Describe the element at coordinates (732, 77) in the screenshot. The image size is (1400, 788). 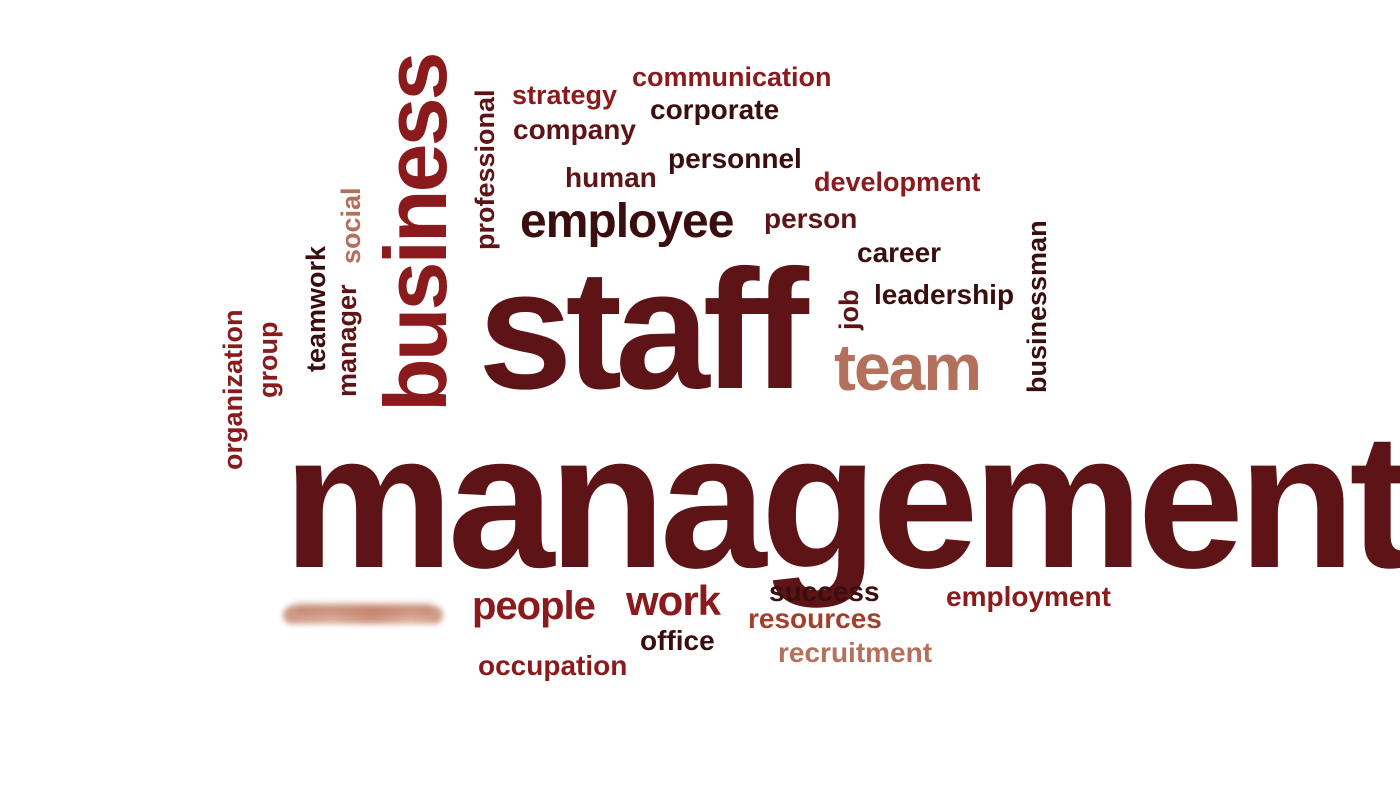
I see `word-communication: communication` at that location.